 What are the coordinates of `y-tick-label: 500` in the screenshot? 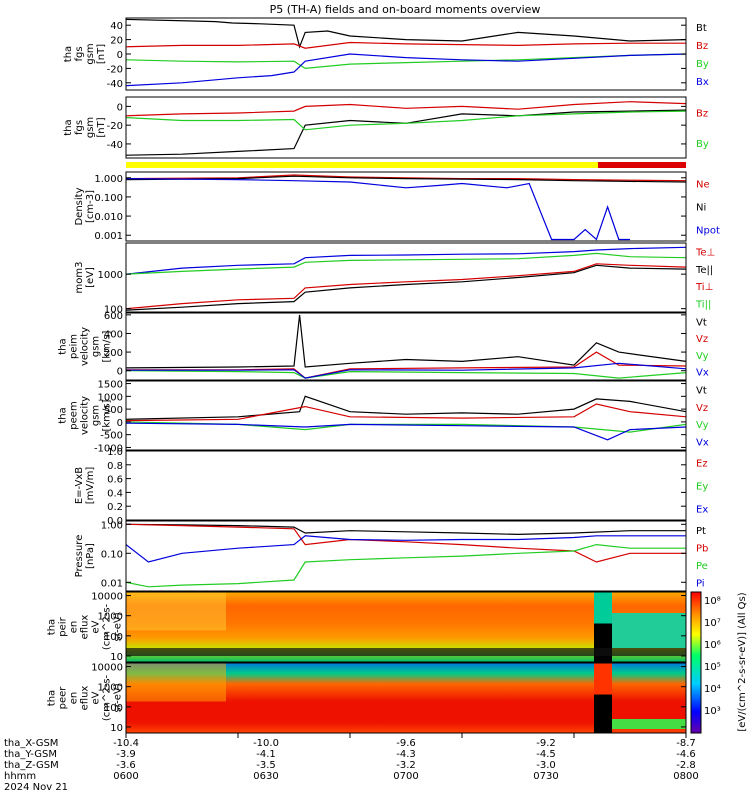 It's located at (113, 410).